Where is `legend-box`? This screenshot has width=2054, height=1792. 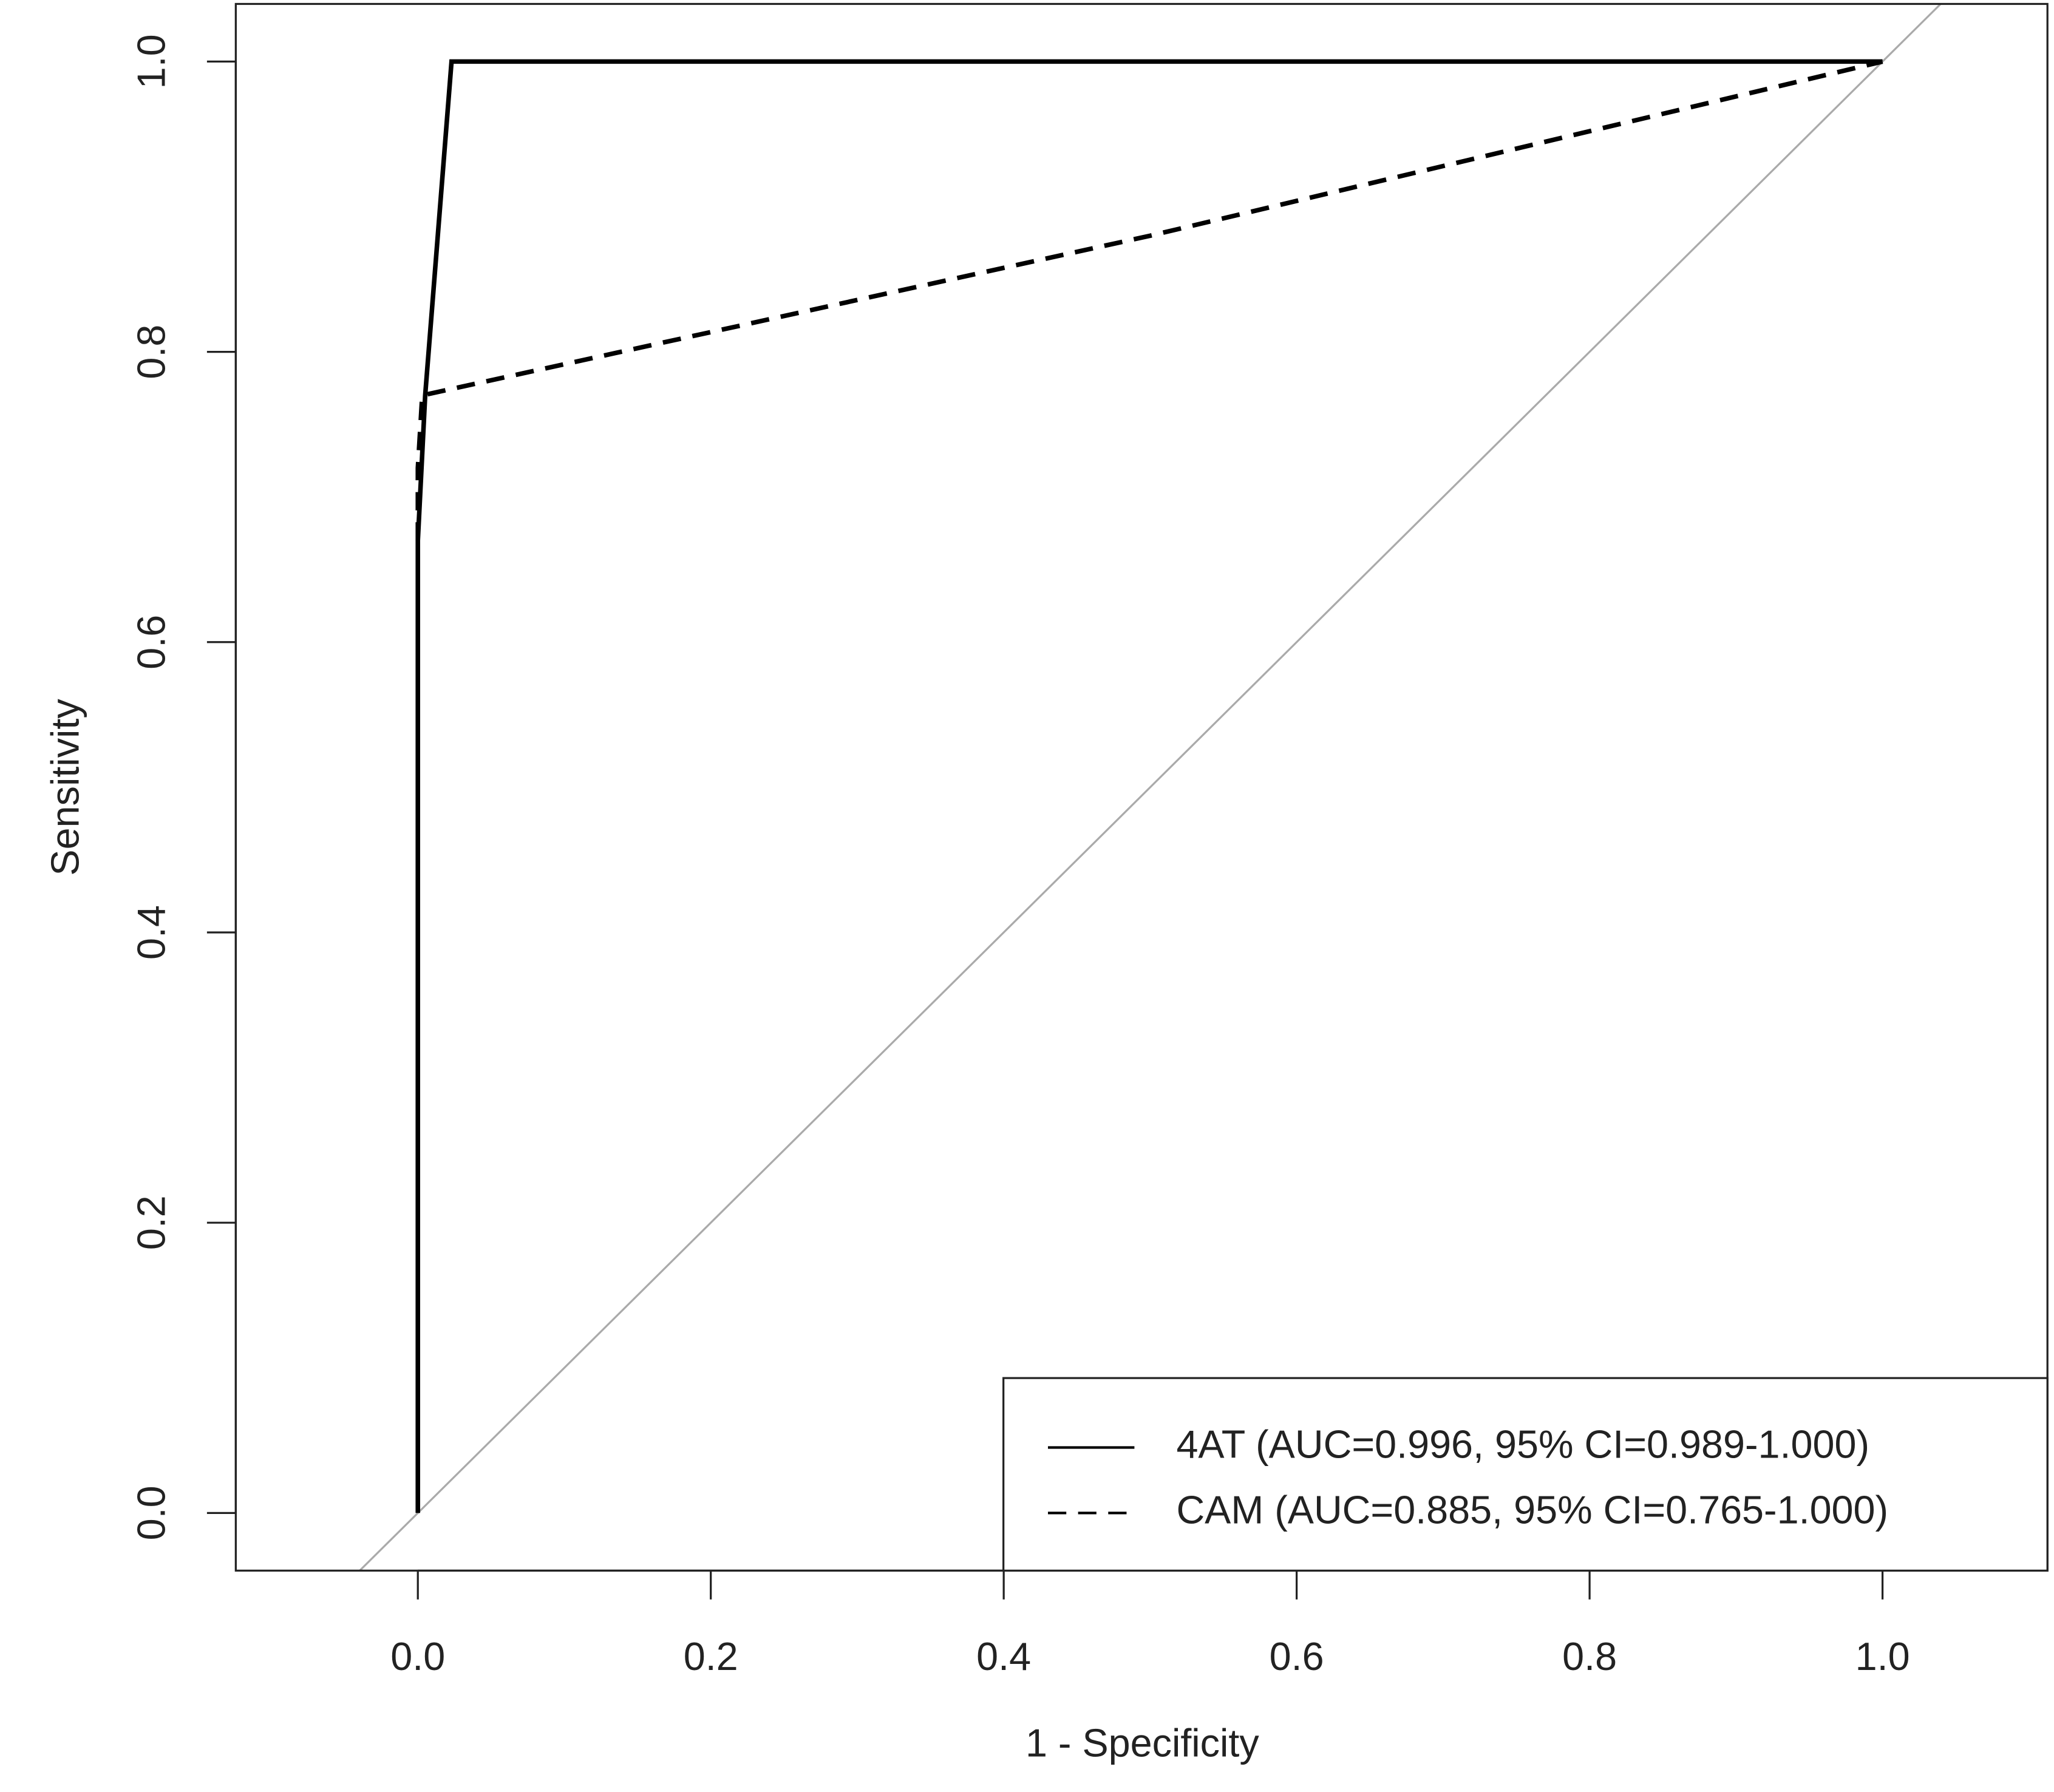 legend-box is located at coordinates (1525, 1474).